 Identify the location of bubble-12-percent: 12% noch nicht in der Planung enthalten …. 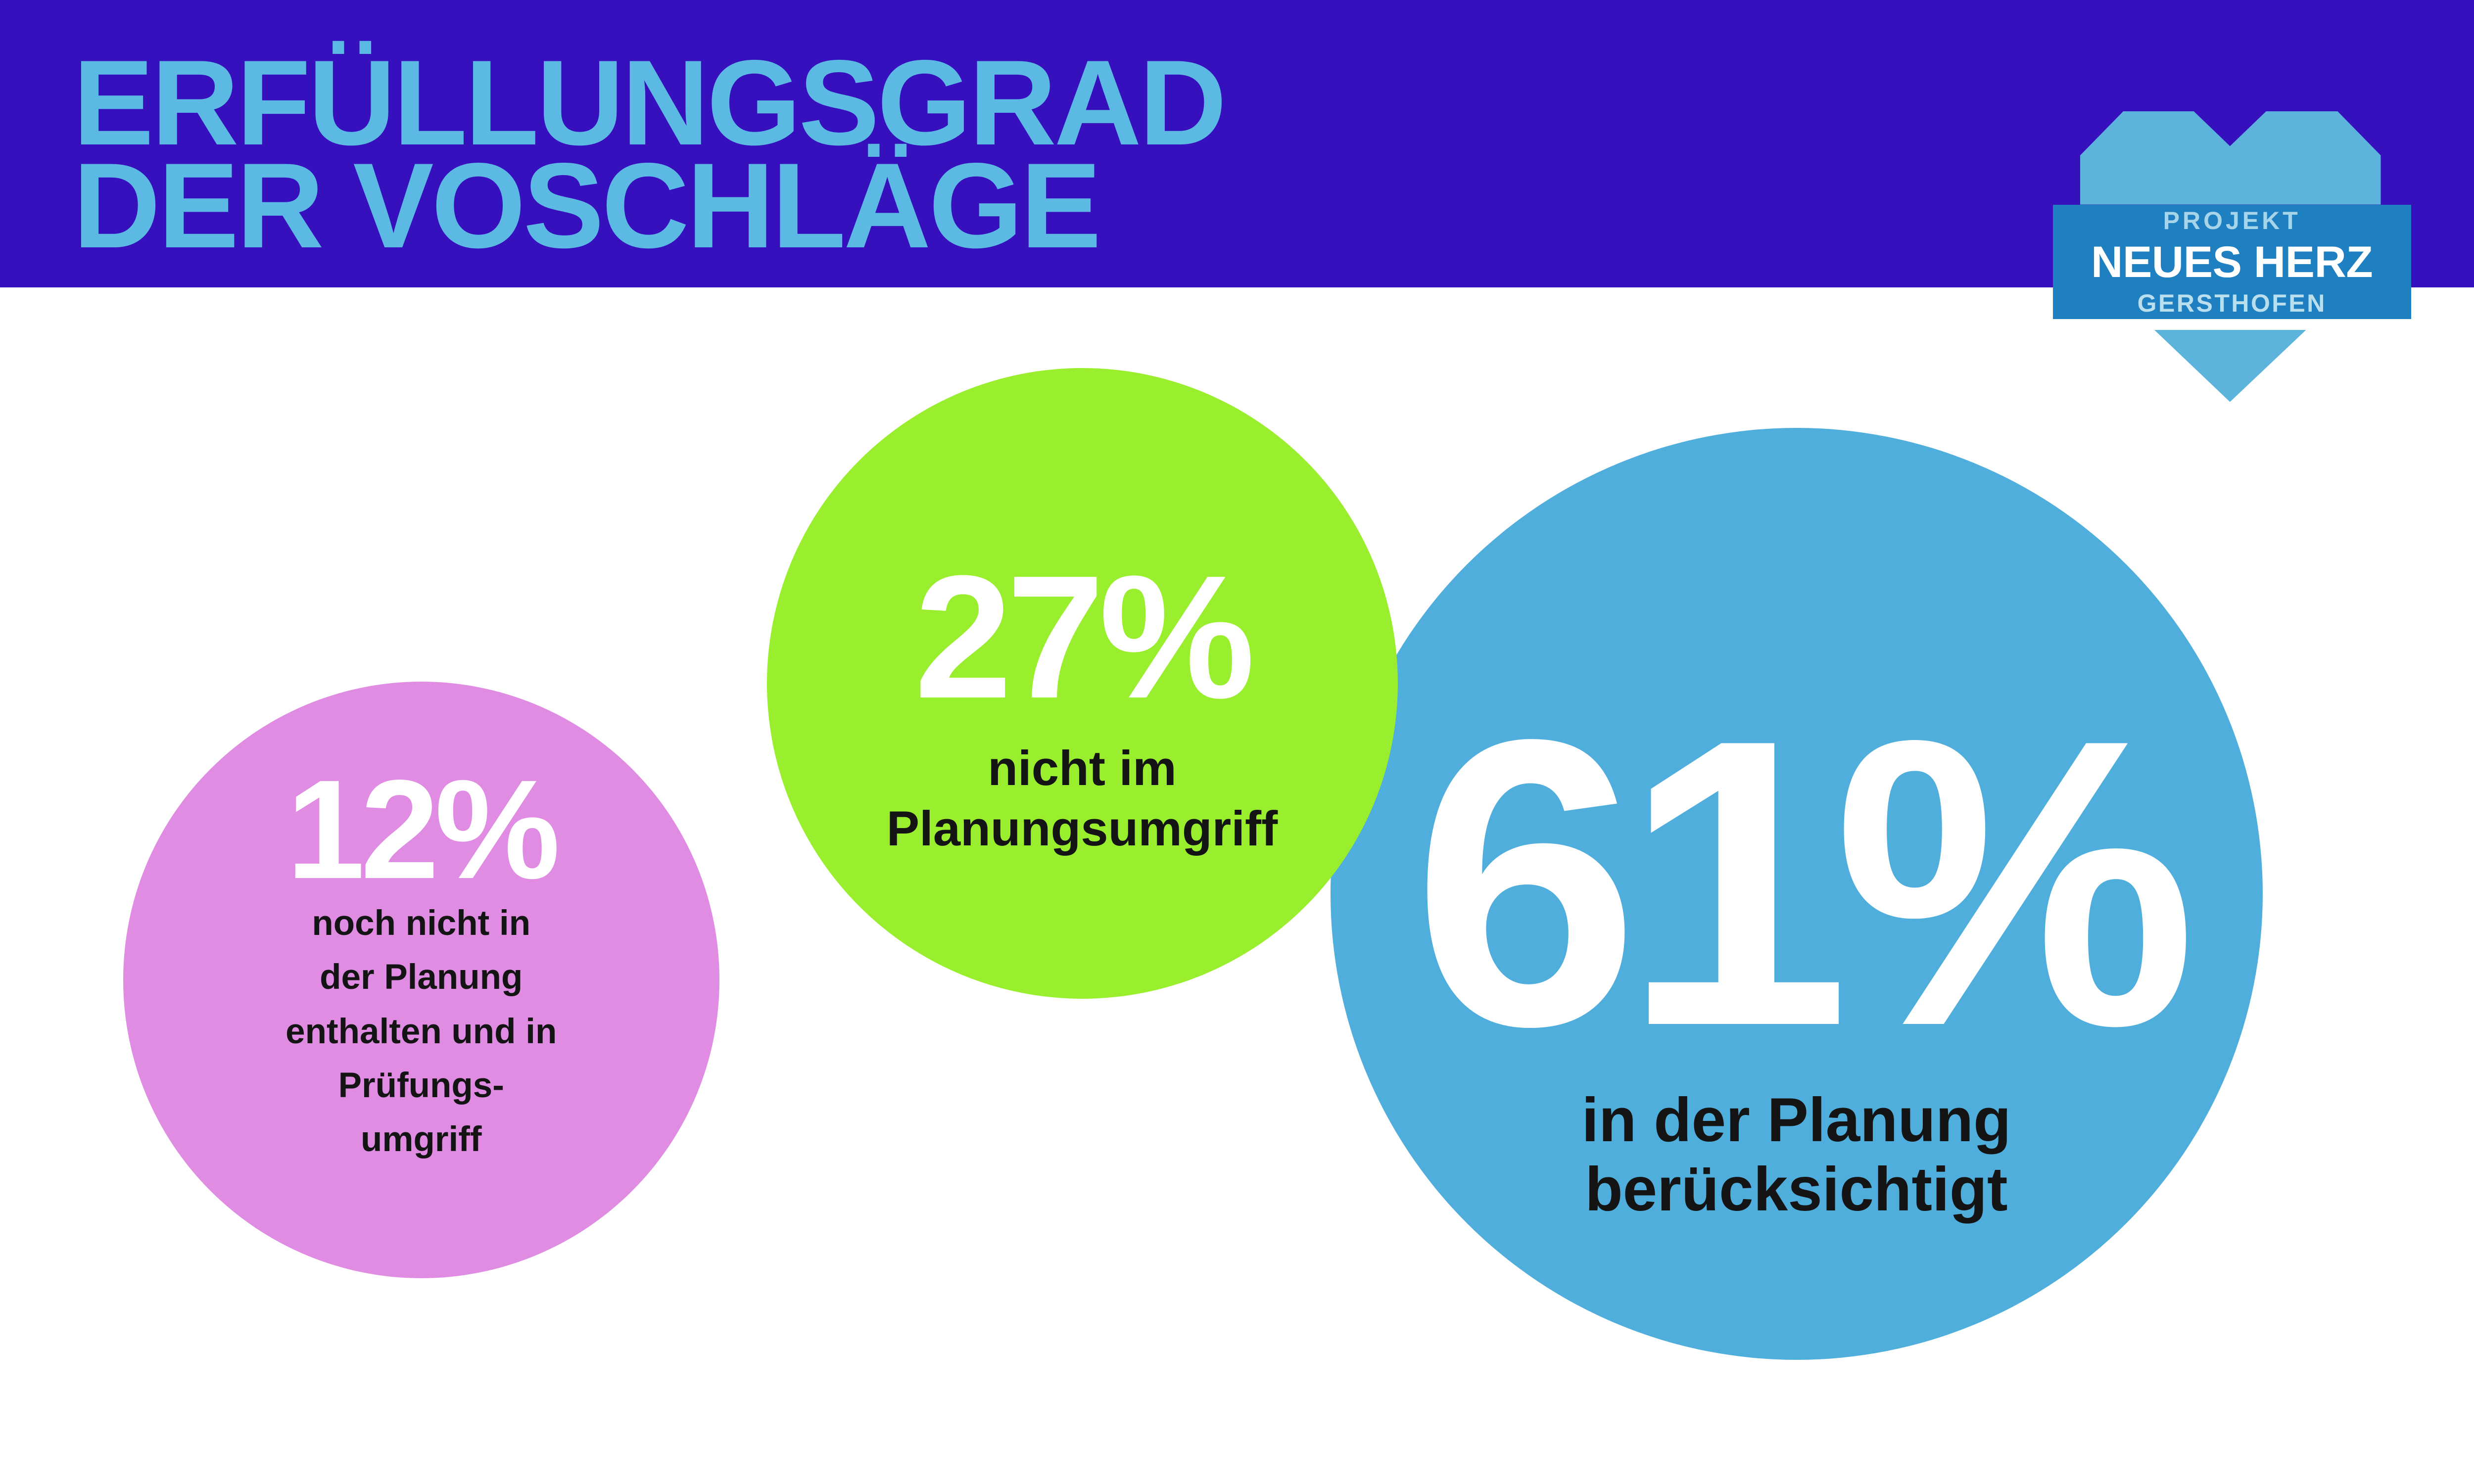
(422, 980).